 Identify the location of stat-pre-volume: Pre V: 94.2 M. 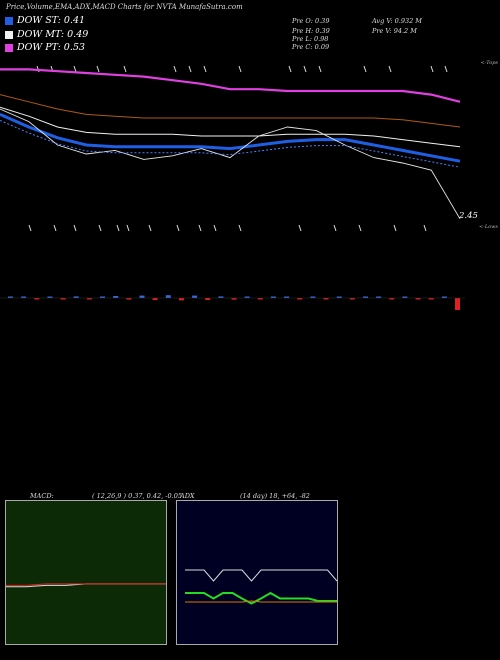
(394, 31).